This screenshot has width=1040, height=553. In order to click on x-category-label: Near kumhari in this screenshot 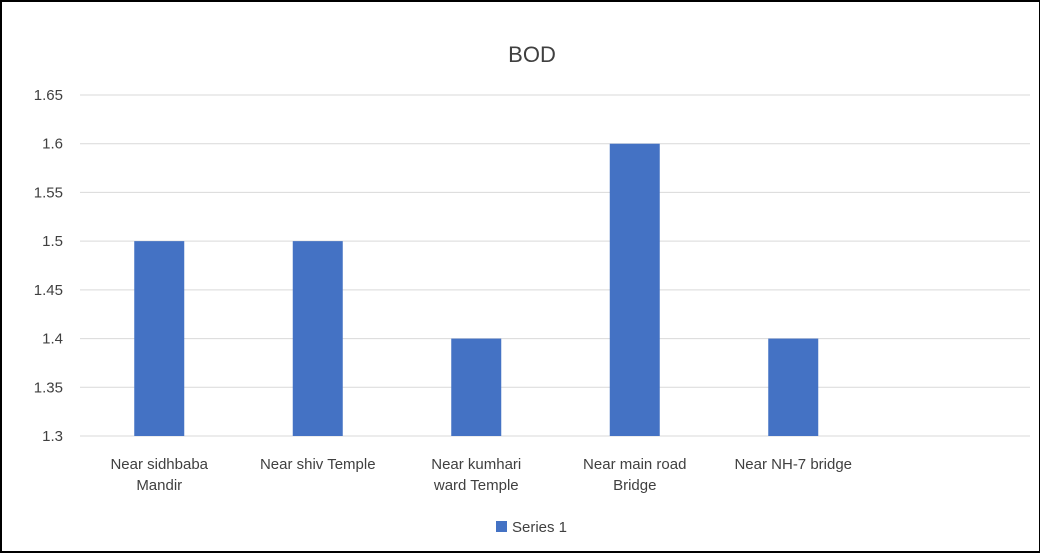, I will do `click(476, 464)`.